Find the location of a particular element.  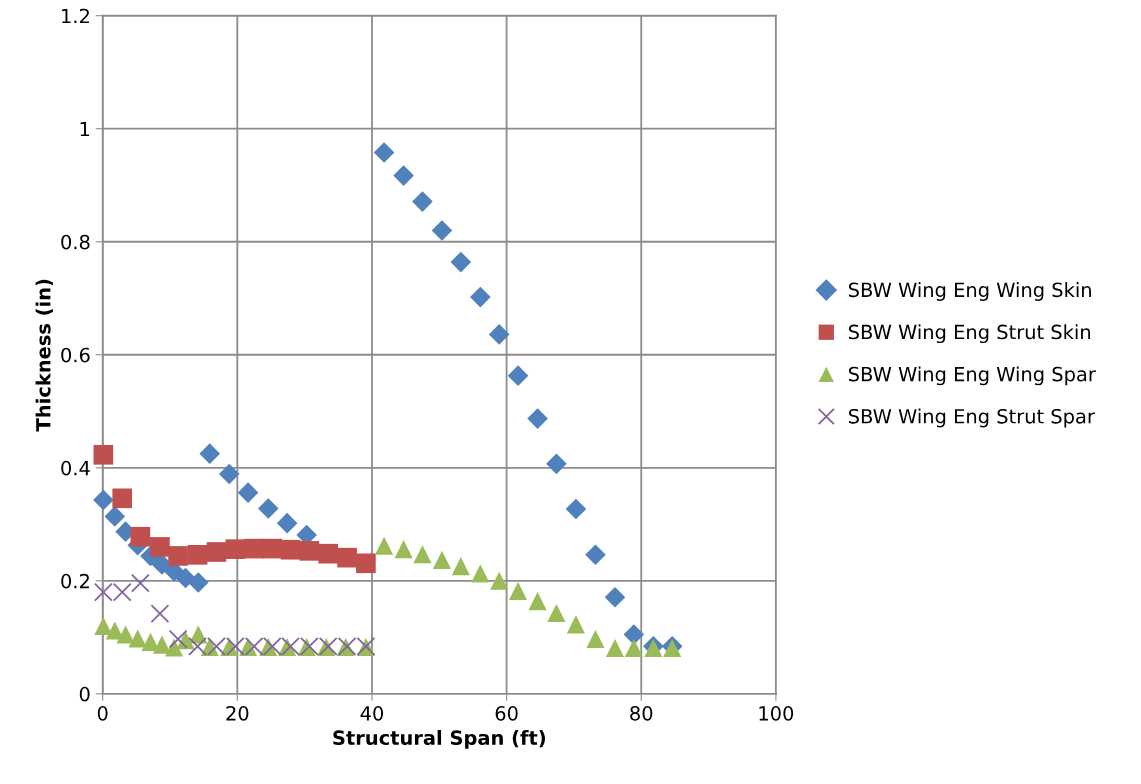

x-tick-label: 80 is located at coordinates (641, 713).